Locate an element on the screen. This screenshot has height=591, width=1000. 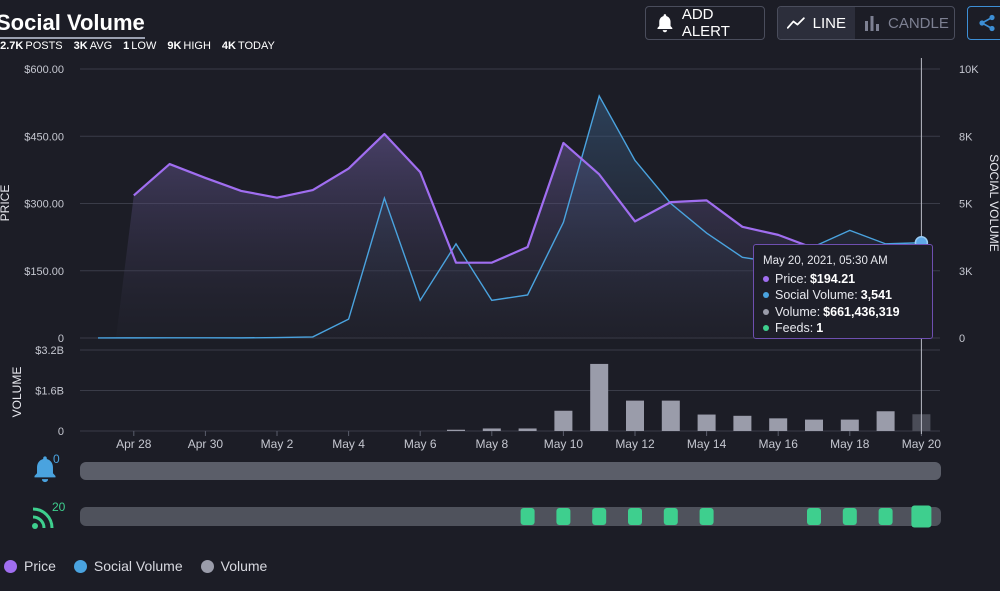
social-tick-label: 10K is located at coordinates (969, 70).